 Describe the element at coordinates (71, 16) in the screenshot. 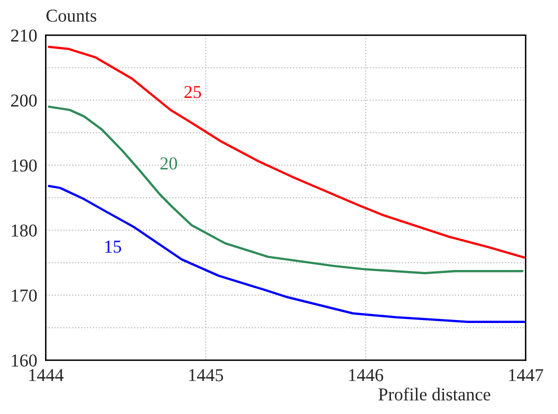

I see `y-axis-title: Counts` at that location.